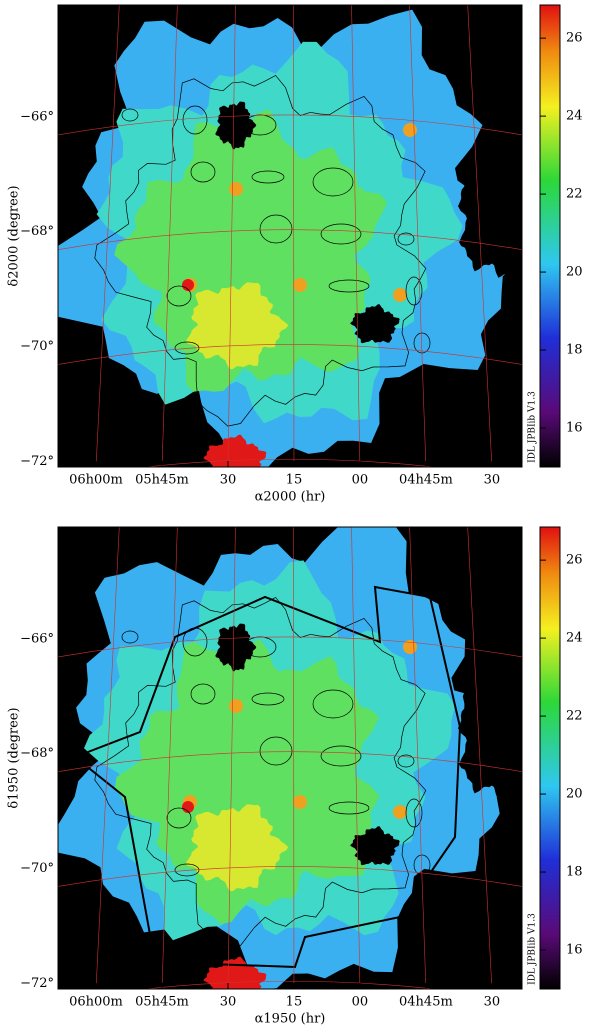  I want to click on emission-core, so click(237, 848).